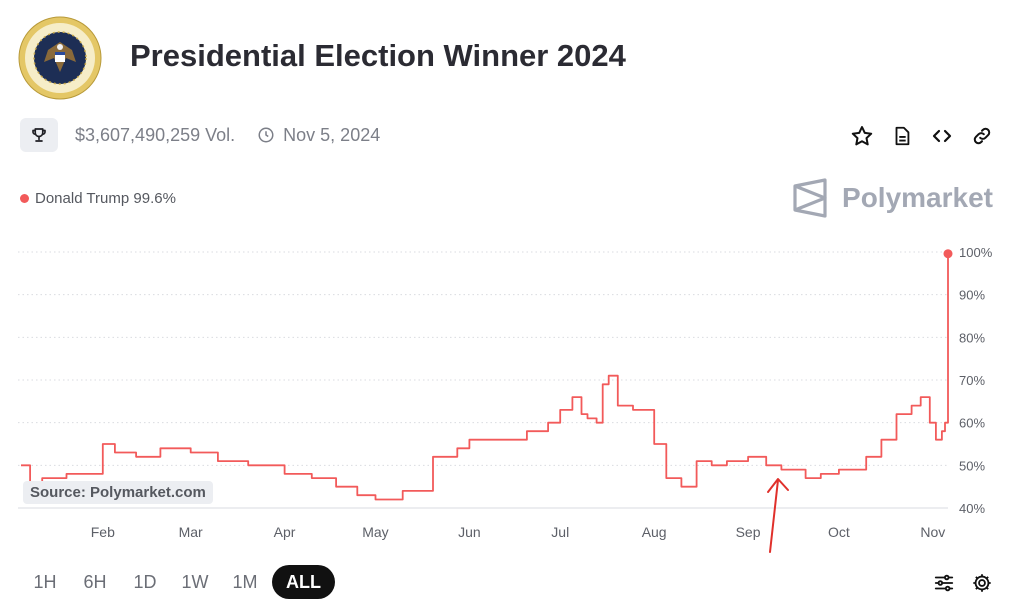 Image resolution: width=1017 pixels, height=616 pixels. I want to click on x-tick-label: Sep, so click(748, 532).